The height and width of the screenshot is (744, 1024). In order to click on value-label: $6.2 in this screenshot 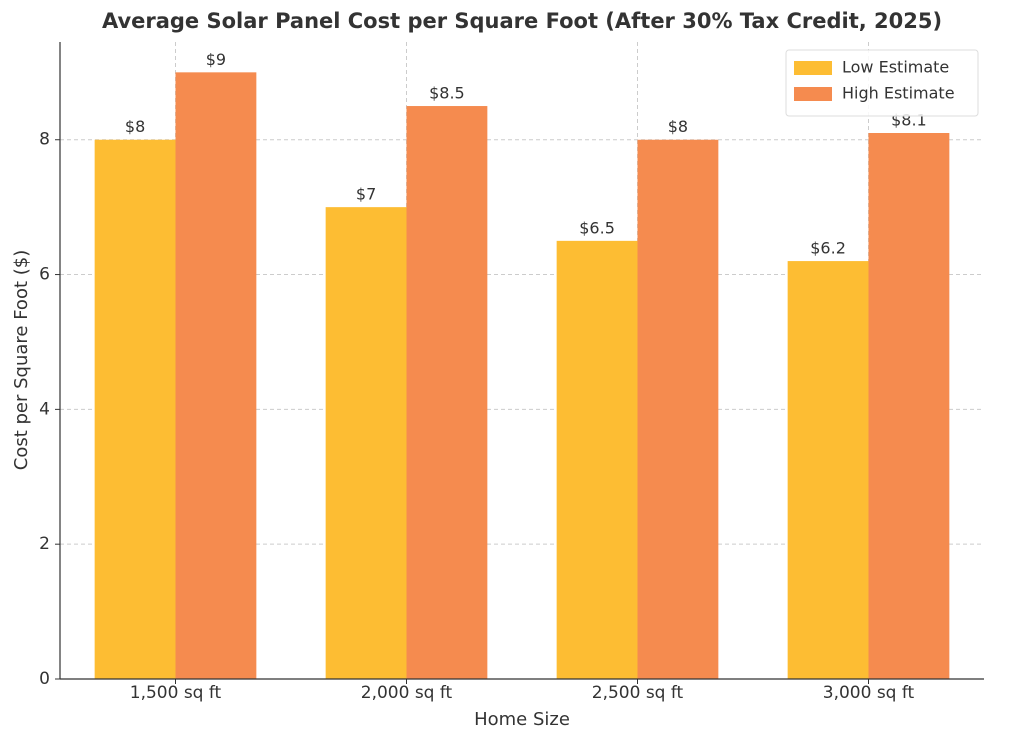, I will do `click(828, 248)`.